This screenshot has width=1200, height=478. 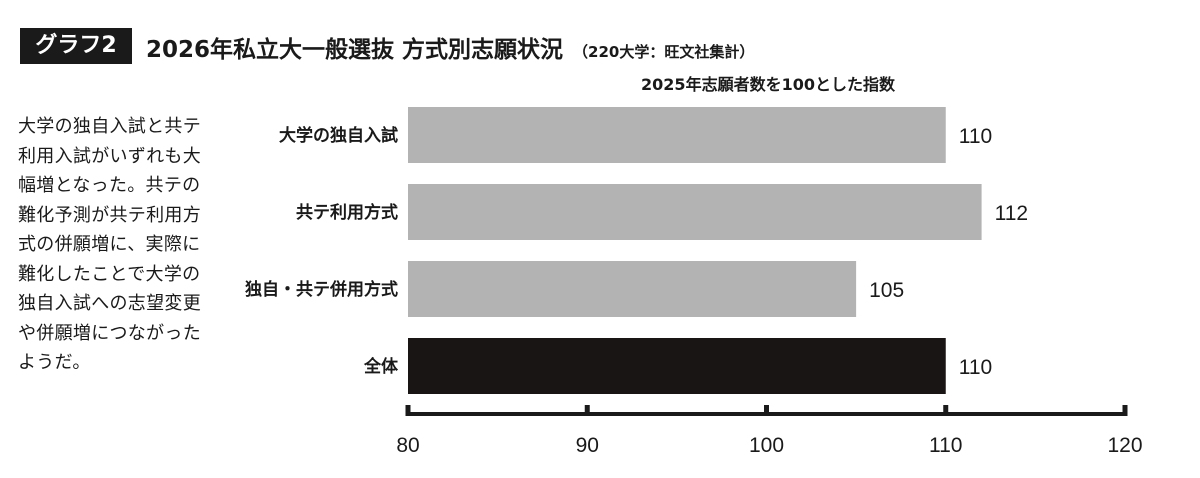 I want to click on category-label: 独自・共テ併用方式, so click(x=321, y=289).